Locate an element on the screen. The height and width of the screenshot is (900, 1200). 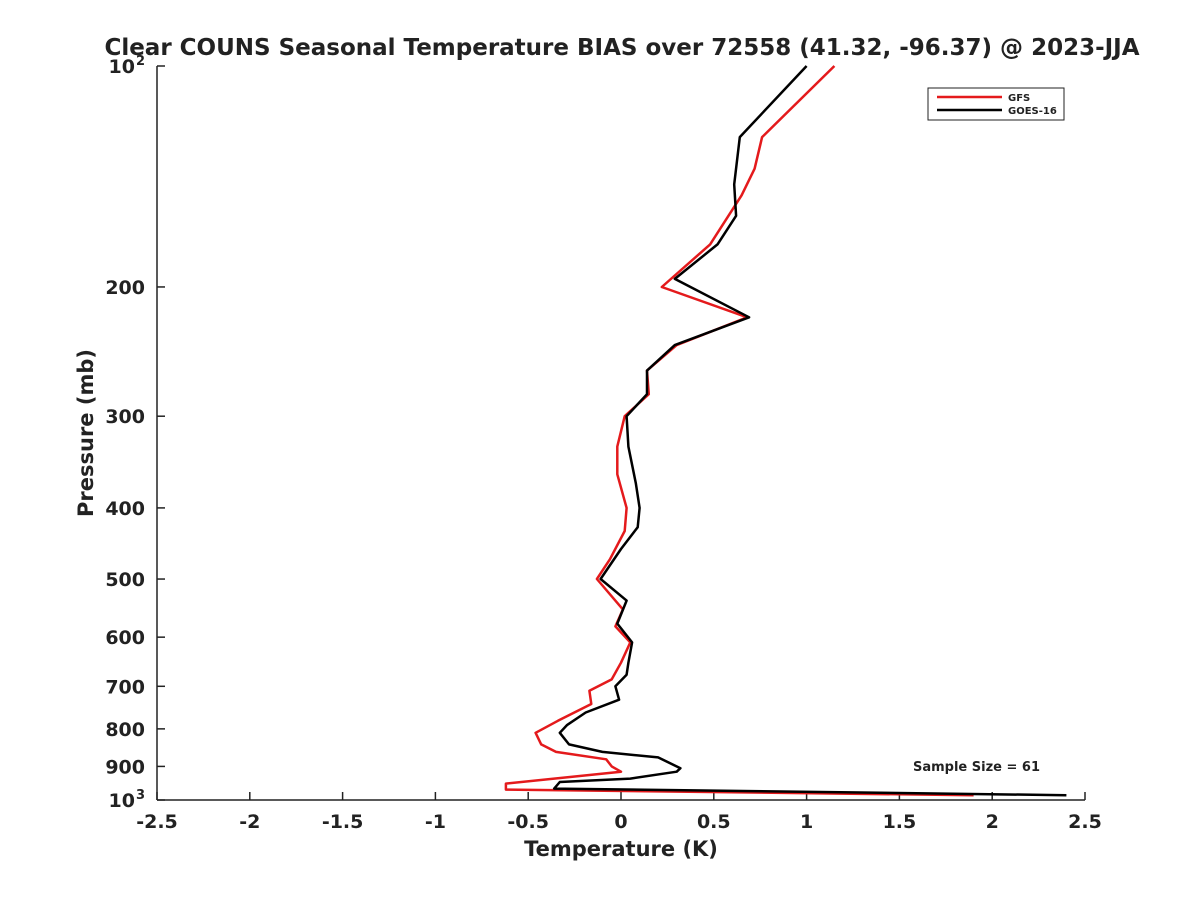
x-axis-label: Temperature (K) is located at coordinates (621, 849).